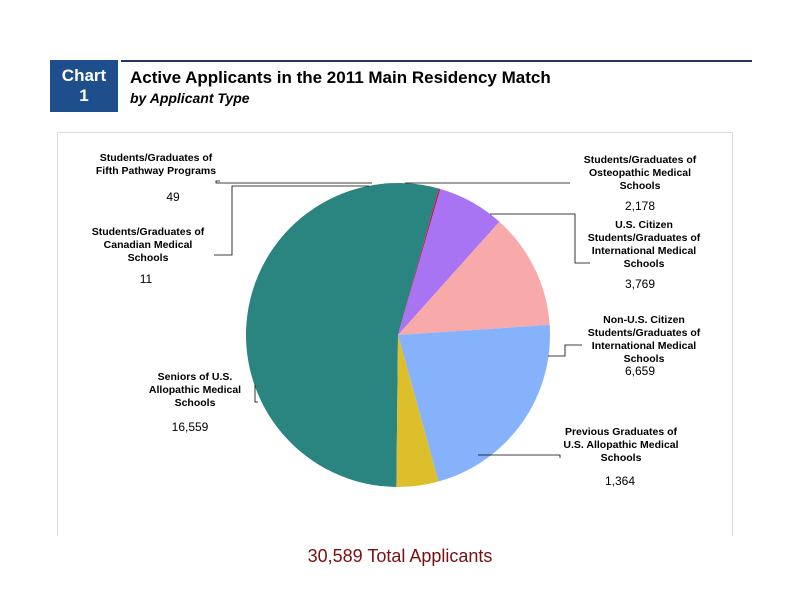  What do you see at coordinates (640, 206) in the screenshot?
I see `value-osteopathic: 2,178` at bounding box center [640, 206].